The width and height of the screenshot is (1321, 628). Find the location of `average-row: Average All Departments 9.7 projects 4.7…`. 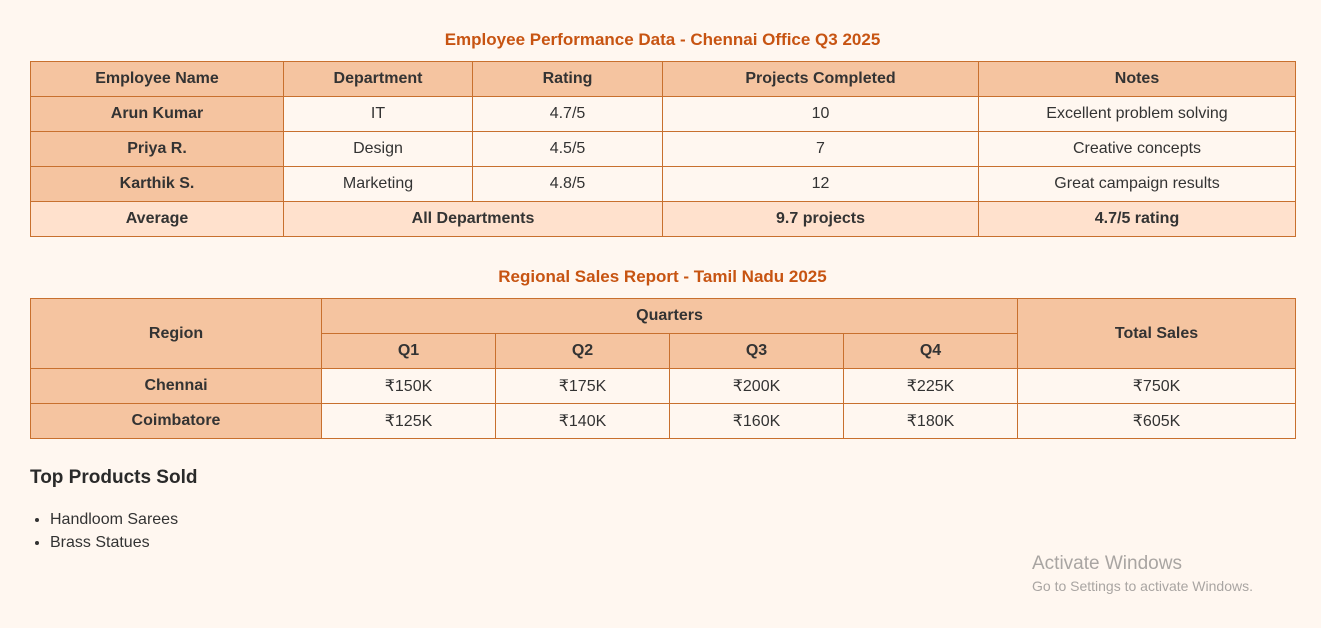

average-row: Average All Departments 9.7 projects 4.7… is located at coordinates (663, 219).